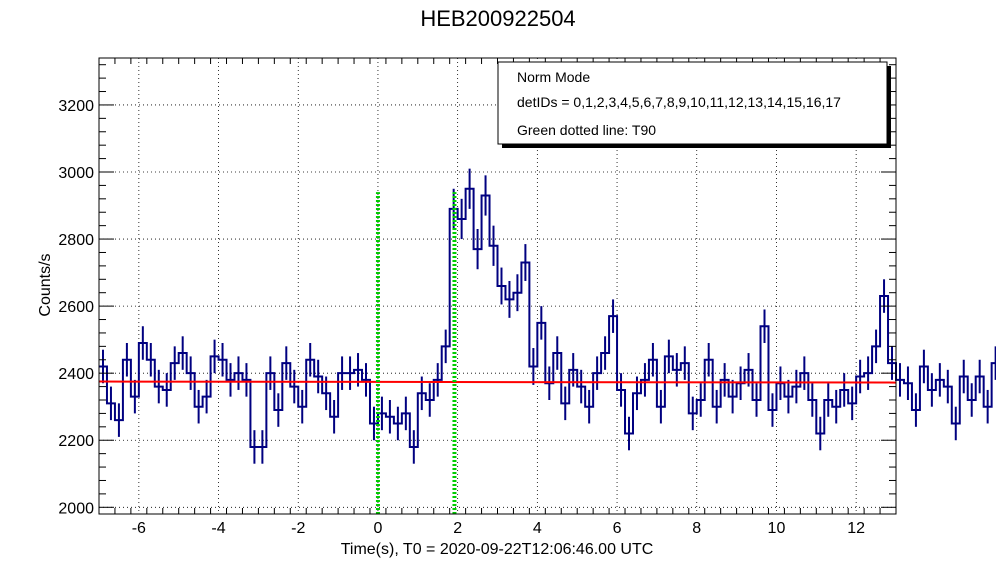  I want to click on fit-line, so click(497, 382).